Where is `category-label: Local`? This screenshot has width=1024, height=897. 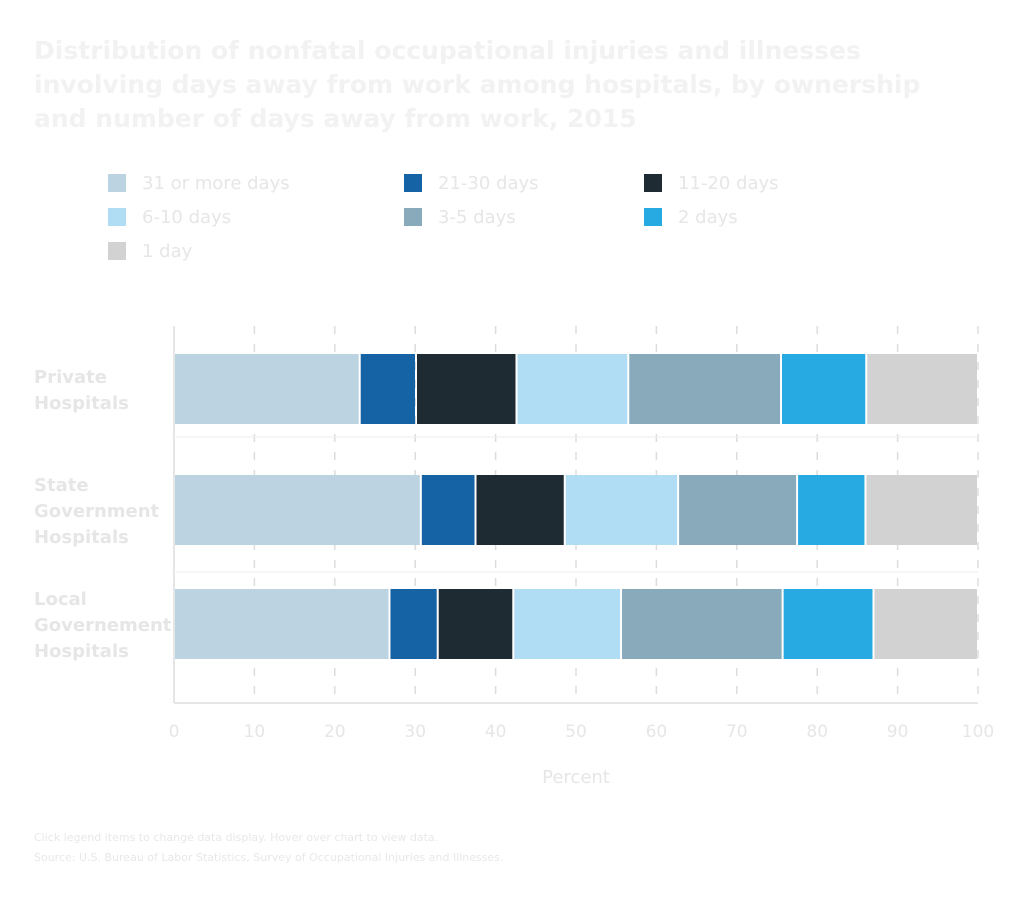
category-label: Local is located at coordinates (60, 599).